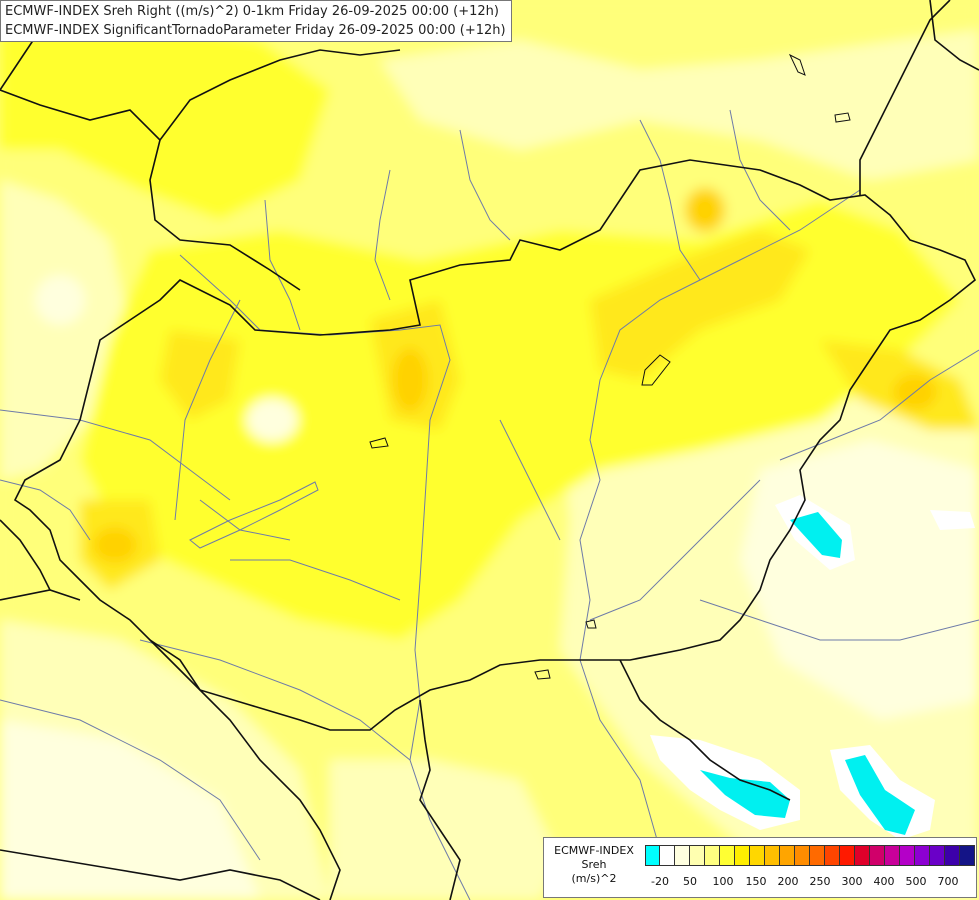 Image resolution: width=979 pixels, height=900 pixels. I want to click on border-south-croatia, so click(245, 769).